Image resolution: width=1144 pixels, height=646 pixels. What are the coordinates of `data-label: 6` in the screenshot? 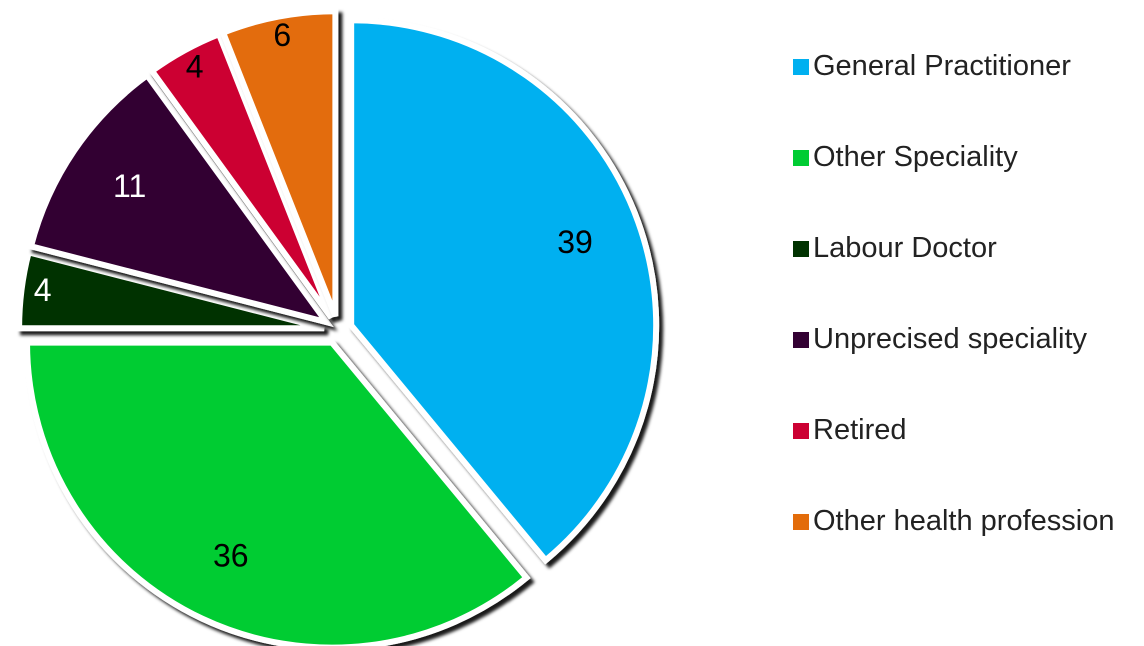 It's located at (282, 35).